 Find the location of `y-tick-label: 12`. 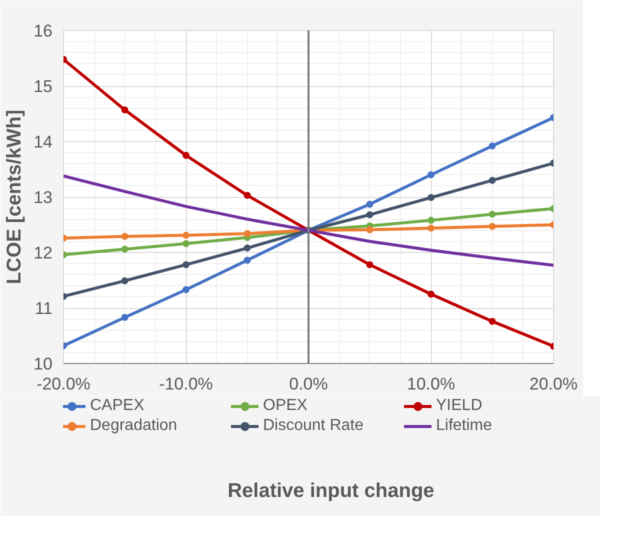

y-tick-label: 12 is located at coordinates (43, 253).